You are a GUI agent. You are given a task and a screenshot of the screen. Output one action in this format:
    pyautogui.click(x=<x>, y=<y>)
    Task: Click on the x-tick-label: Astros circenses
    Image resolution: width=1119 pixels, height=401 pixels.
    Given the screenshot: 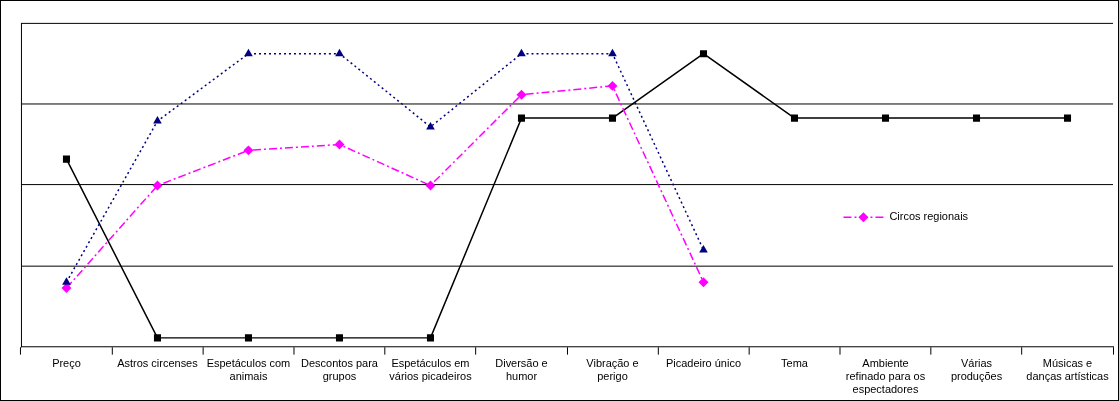 What is the action you would take?
    pyautogui.click(x=158, y=363)
    